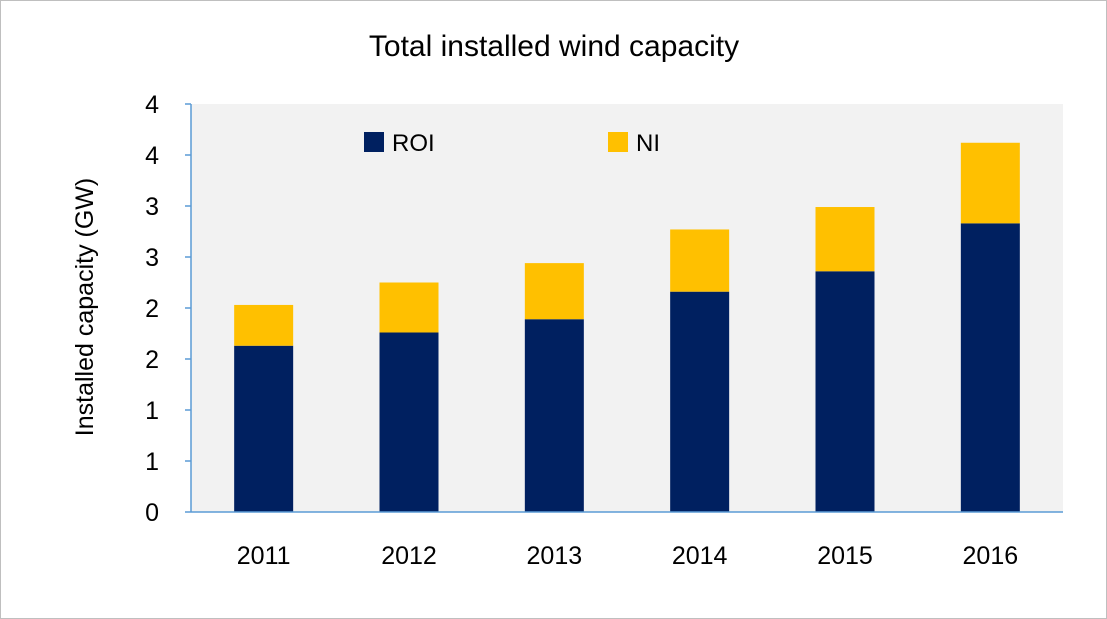  I want to click on bar-ni-2011, so click(264, 325).